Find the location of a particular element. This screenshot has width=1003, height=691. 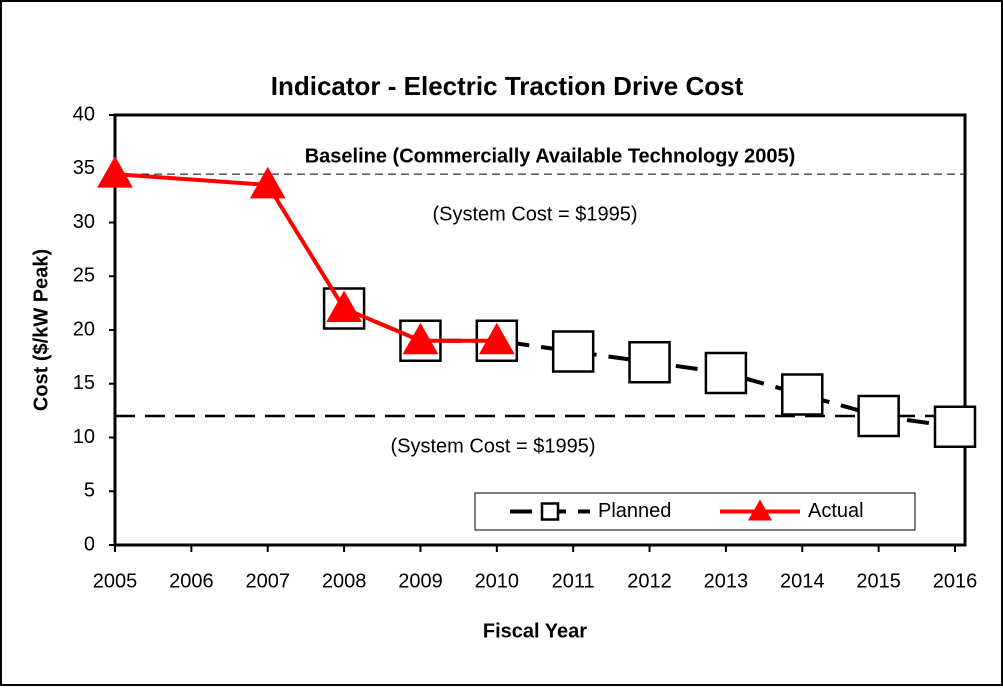

x-tick-label: 2013 is located at coordinates (726, 581).